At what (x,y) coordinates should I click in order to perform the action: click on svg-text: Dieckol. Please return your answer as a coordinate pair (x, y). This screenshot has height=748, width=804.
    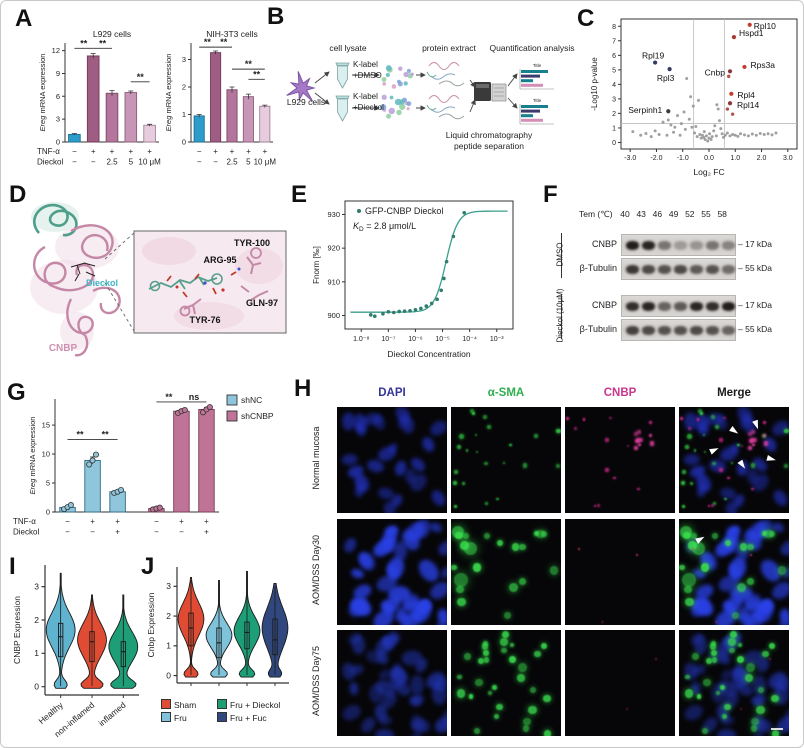
    Looking at the image, I should click on (26, 532).